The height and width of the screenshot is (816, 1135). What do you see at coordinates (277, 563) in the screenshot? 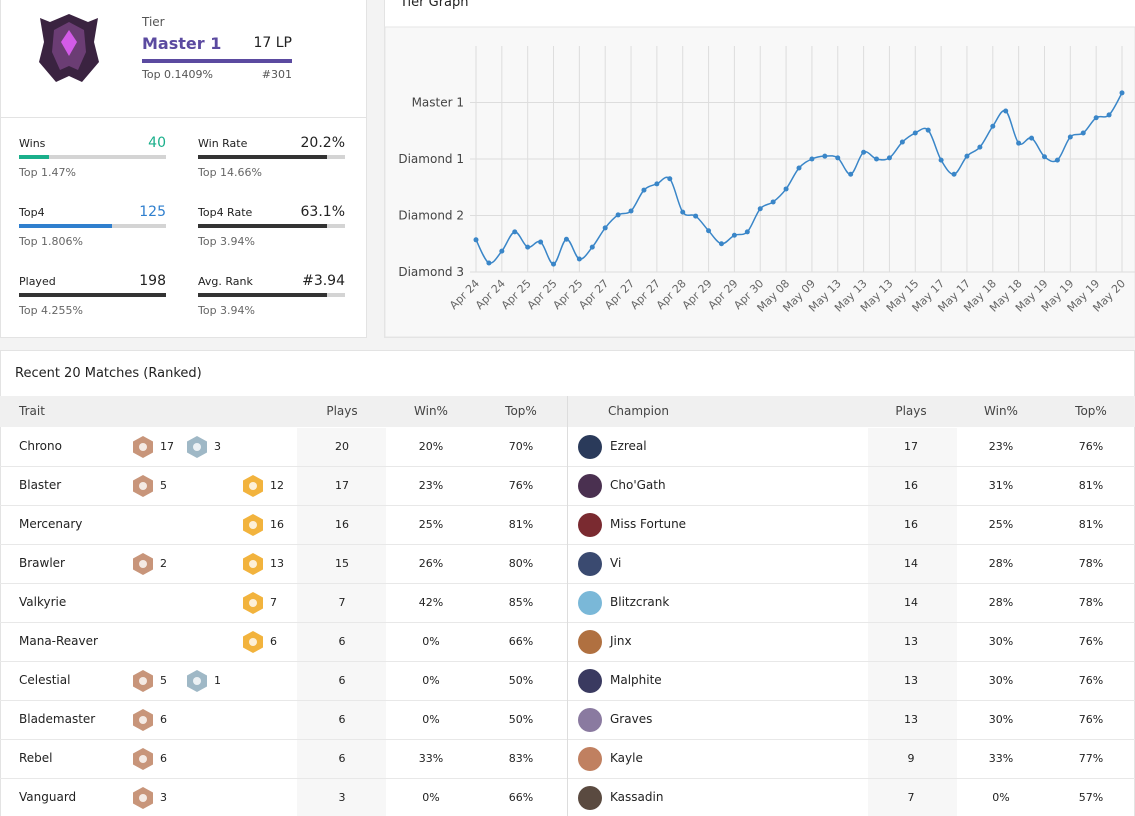
I see `badge-count: 13` at bounding box center [277, 563].